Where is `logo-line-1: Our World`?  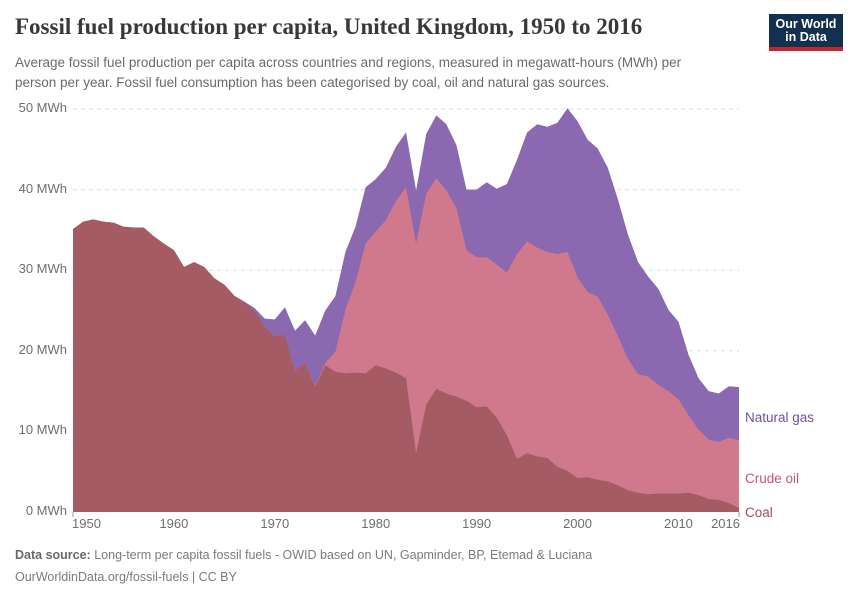 logo-line-1: Our World is located at coordinates (806, 24).